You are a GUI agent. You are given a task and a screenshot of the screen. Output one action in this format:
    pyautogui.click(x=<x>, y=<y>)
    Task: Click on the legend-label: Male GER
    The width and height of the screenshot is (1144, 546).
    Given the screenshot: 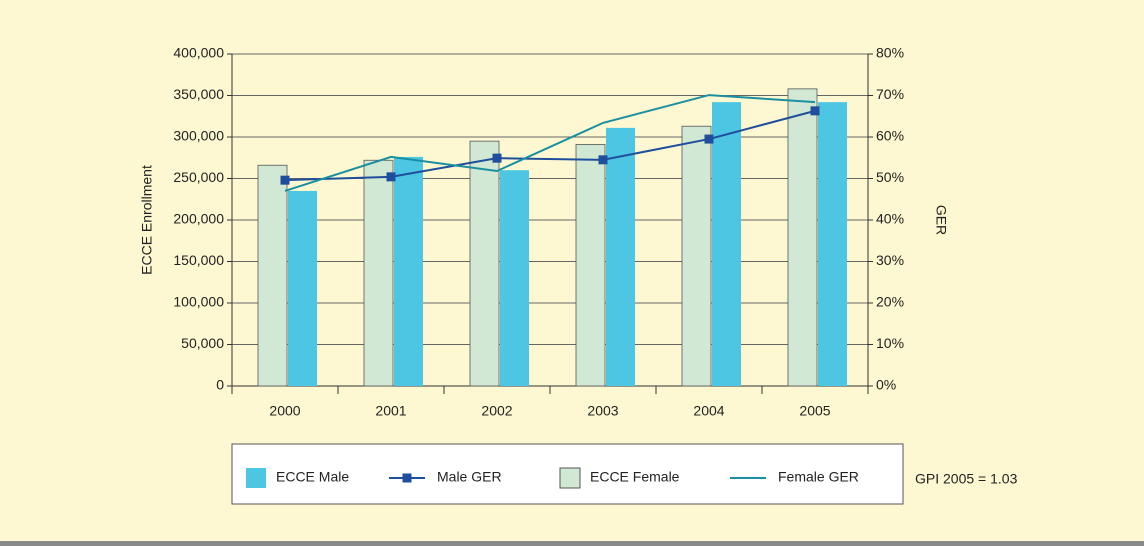 What is the action you would take?
    pyautogui.click(x=469, y=477)
    